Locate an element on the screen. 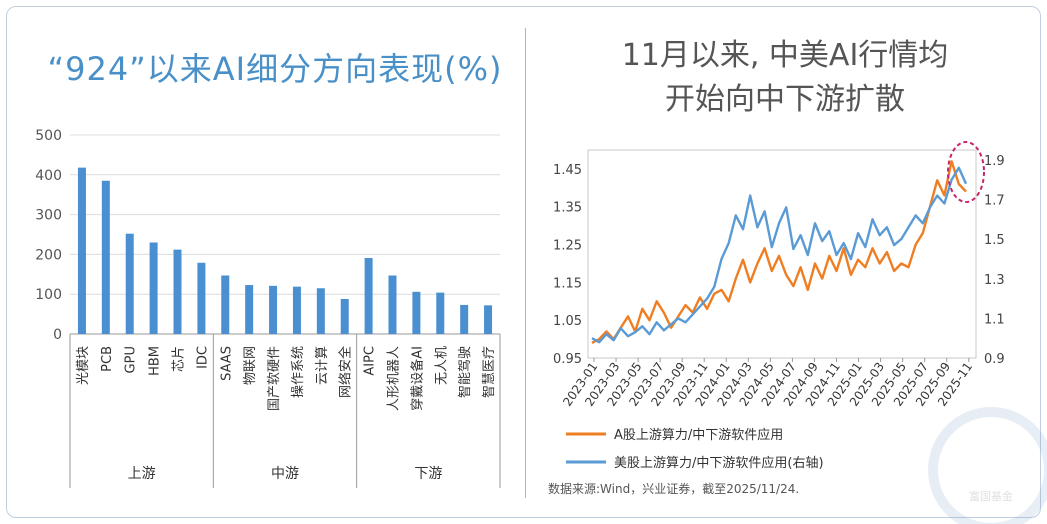 The image size is (1047, 524). x-tick-label: 光模块 is located at coordinates (83, 365).